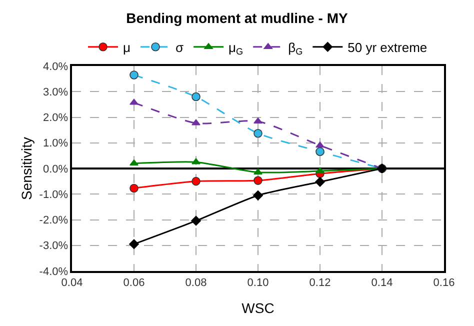 This screenshot has height=326, width=474. What do you see at coordinates (382, 282) in the screenshot?
I see `x-tick-label: 0.14` at bounding box center [382, 282].